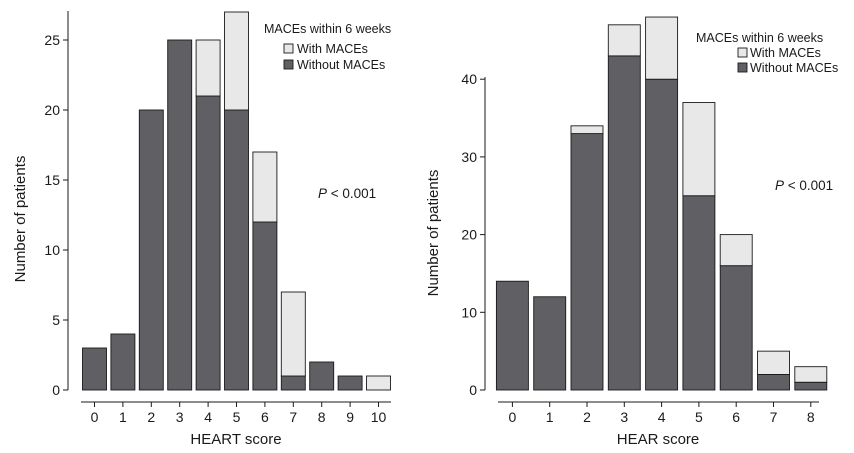  What do you see at coordinates (587, 417) in the screenshot?
I see `hear-x-tick-label-2: 2` at bounding box center [587, 417].